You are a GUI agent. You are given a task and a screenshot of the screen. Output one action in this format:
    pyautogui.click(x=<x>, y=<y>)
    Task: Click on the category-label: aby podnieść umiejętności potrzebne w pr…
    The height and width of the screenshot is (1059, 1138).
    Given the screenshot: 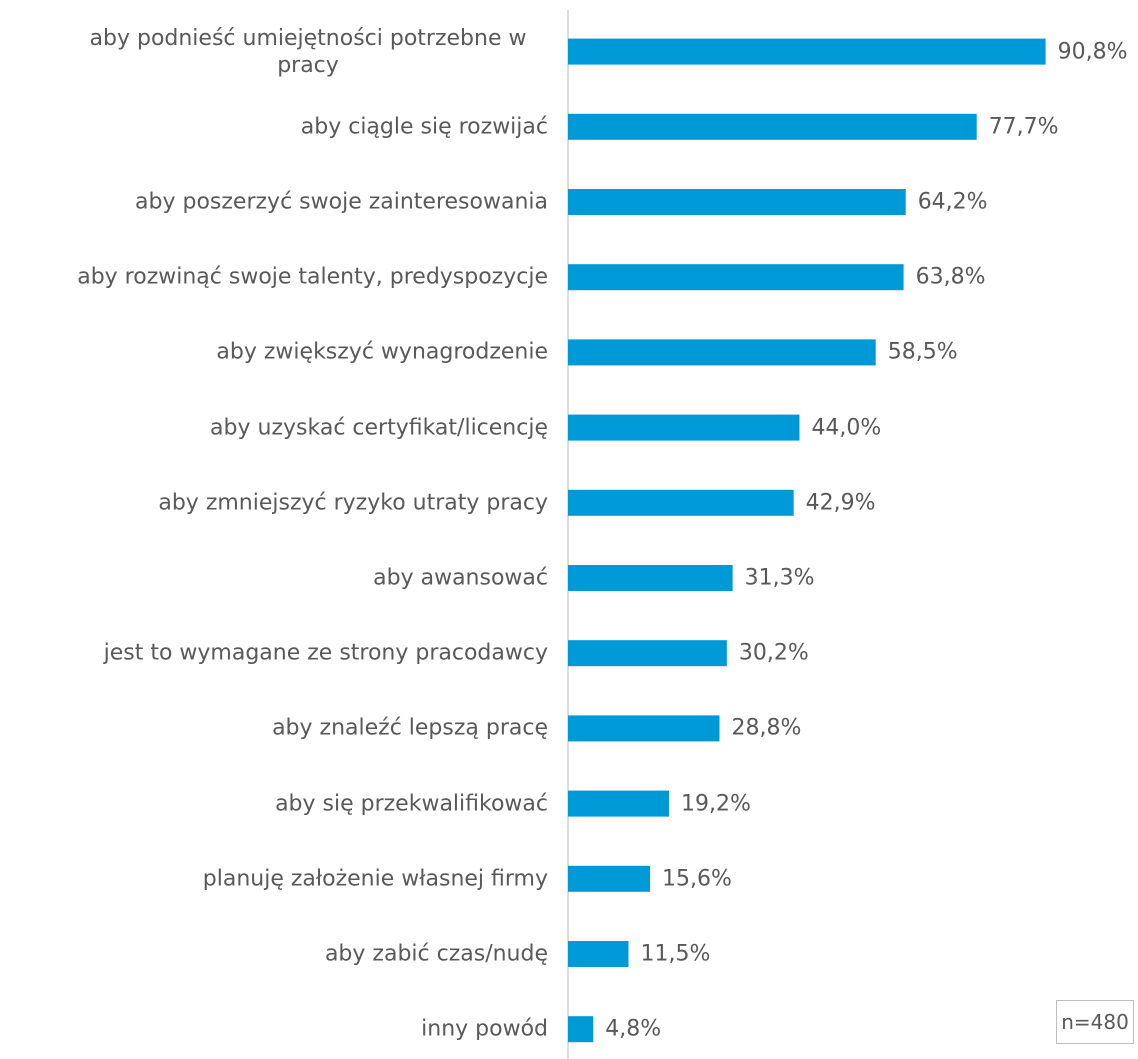 What is the action you would take?
    pyautogui.click(x=308, y=52)
    